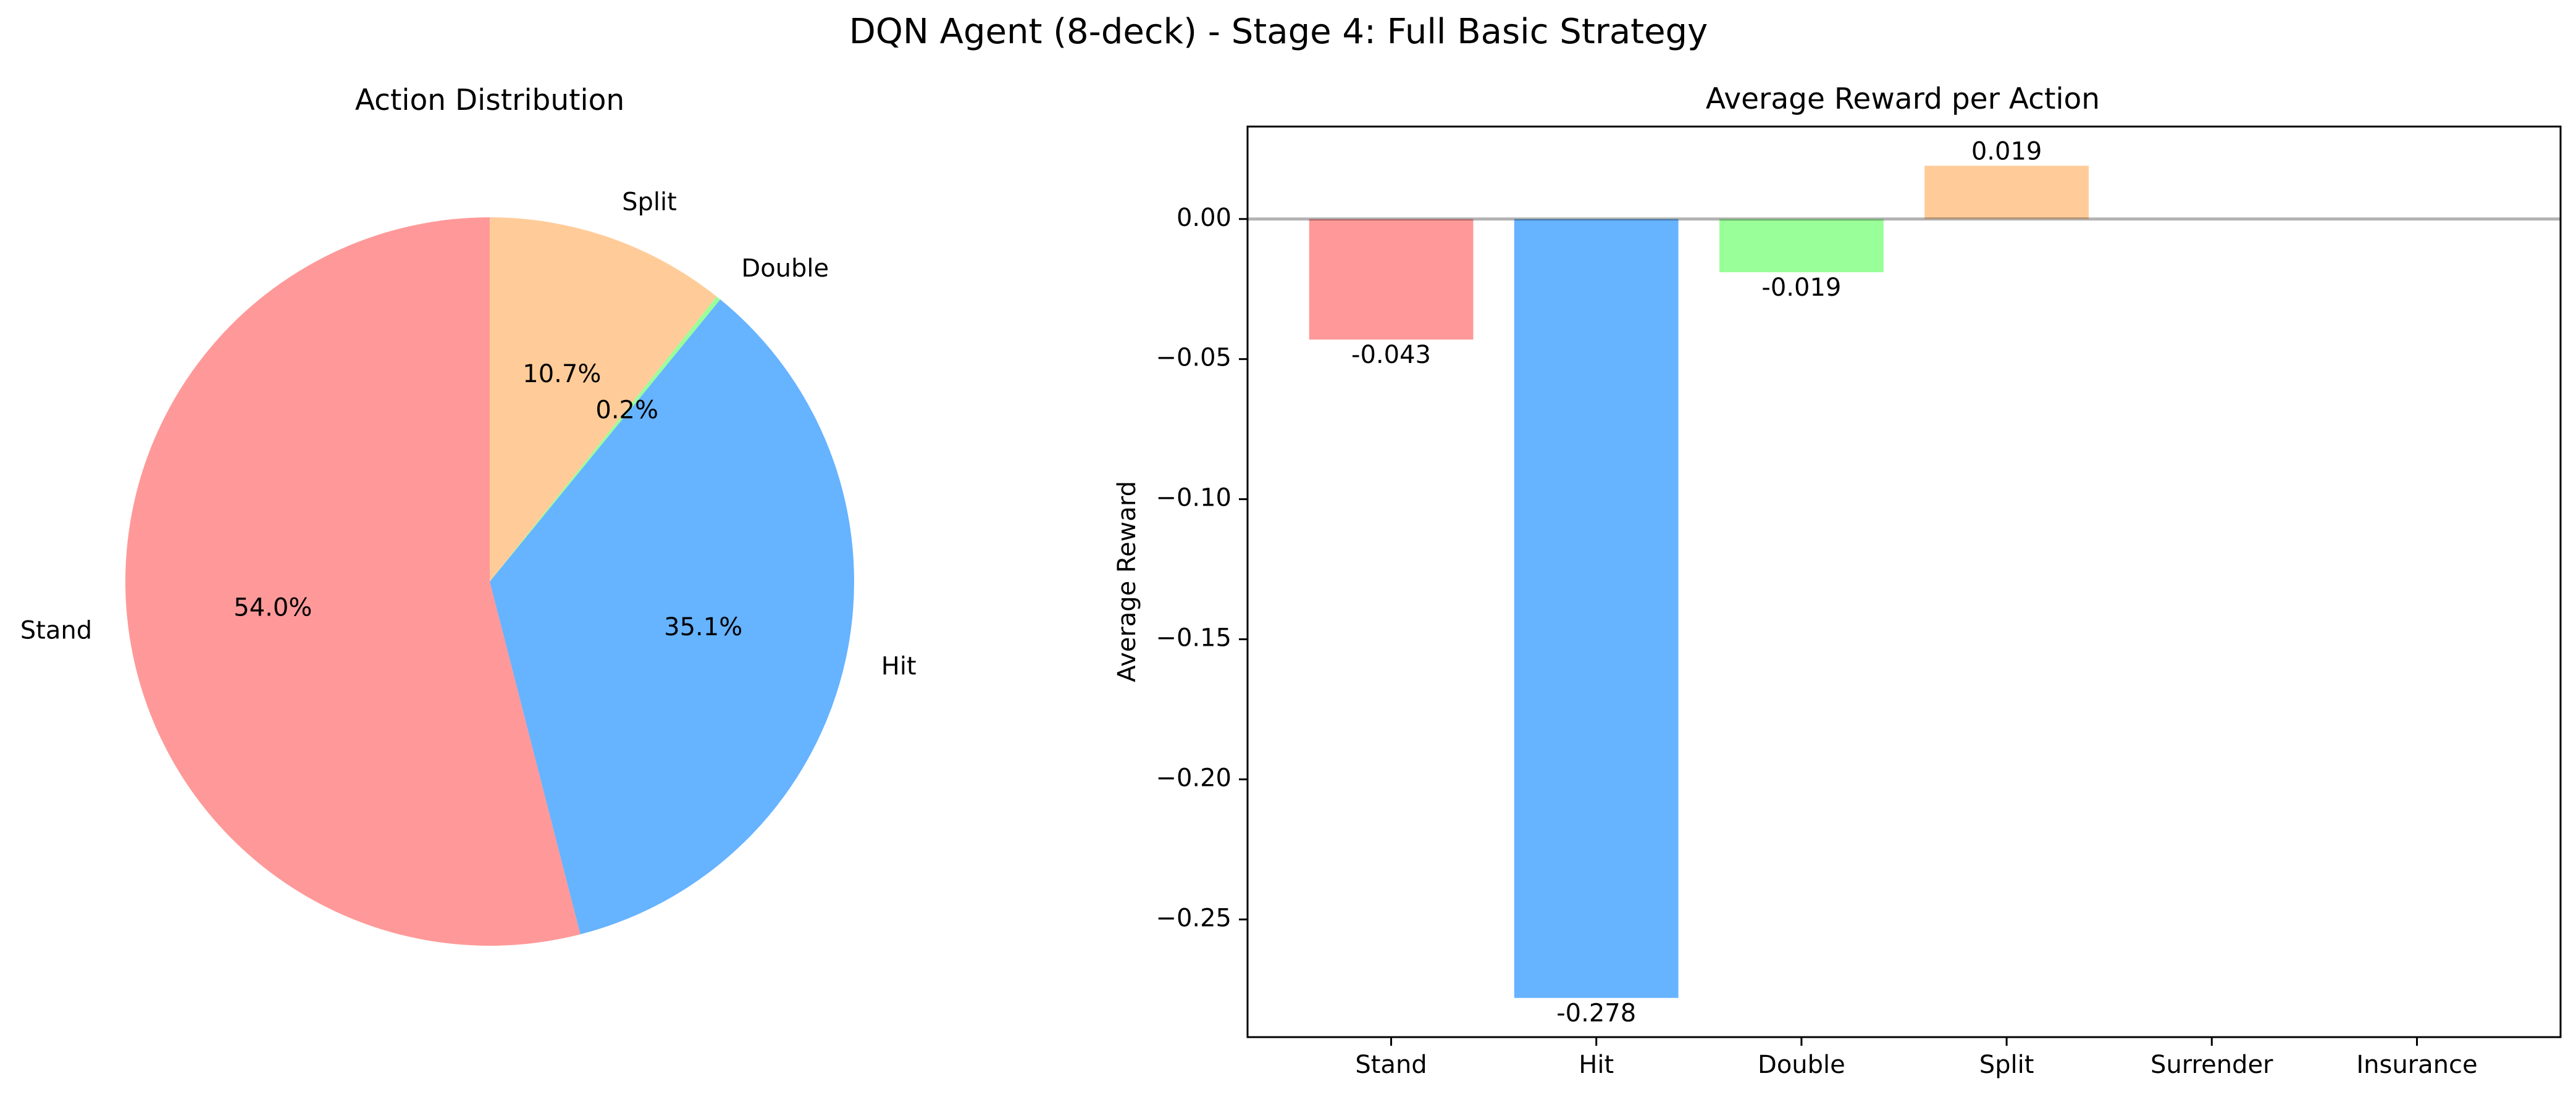 The image size is (2576, 1097). I want to click on pie-label-split: Split, so click(650, 202).